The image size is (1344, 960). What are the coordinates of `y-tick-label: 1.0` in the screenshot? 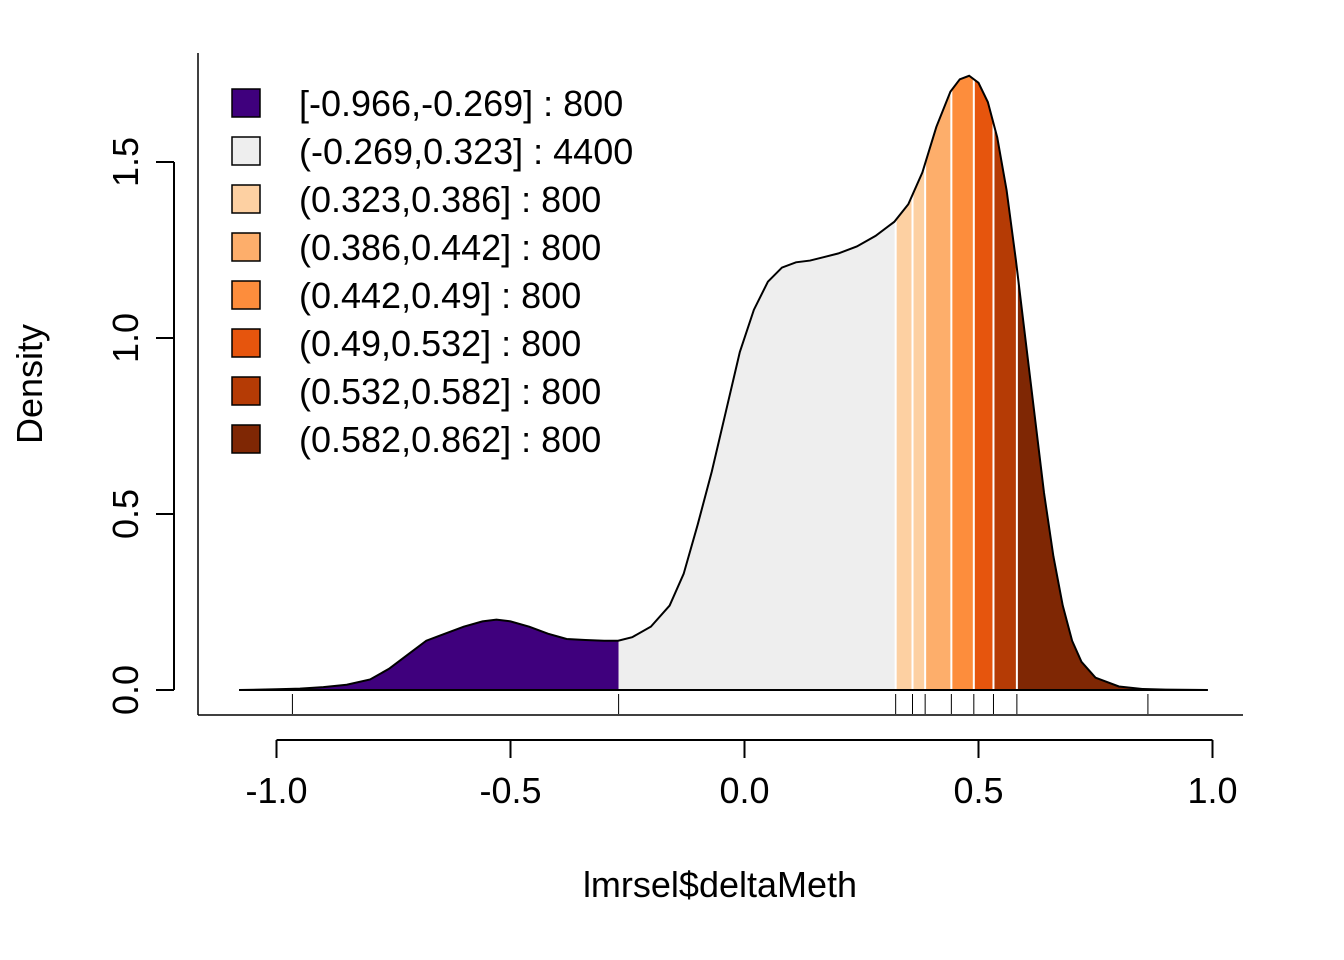 It's located at (125, 338).